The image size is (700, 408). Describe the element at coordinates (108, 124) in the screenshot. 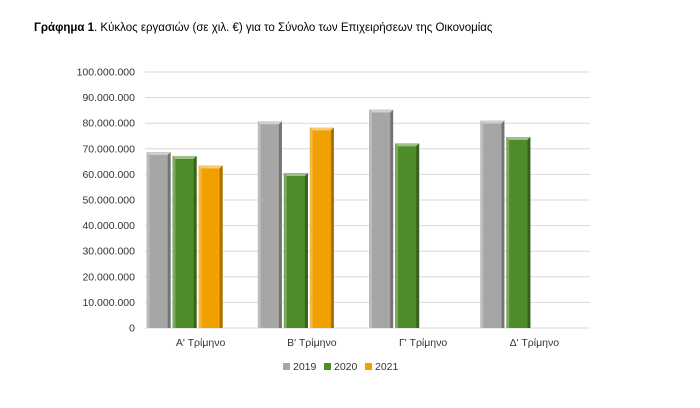

I see `y-tick-label: 80.000.000` at that location.